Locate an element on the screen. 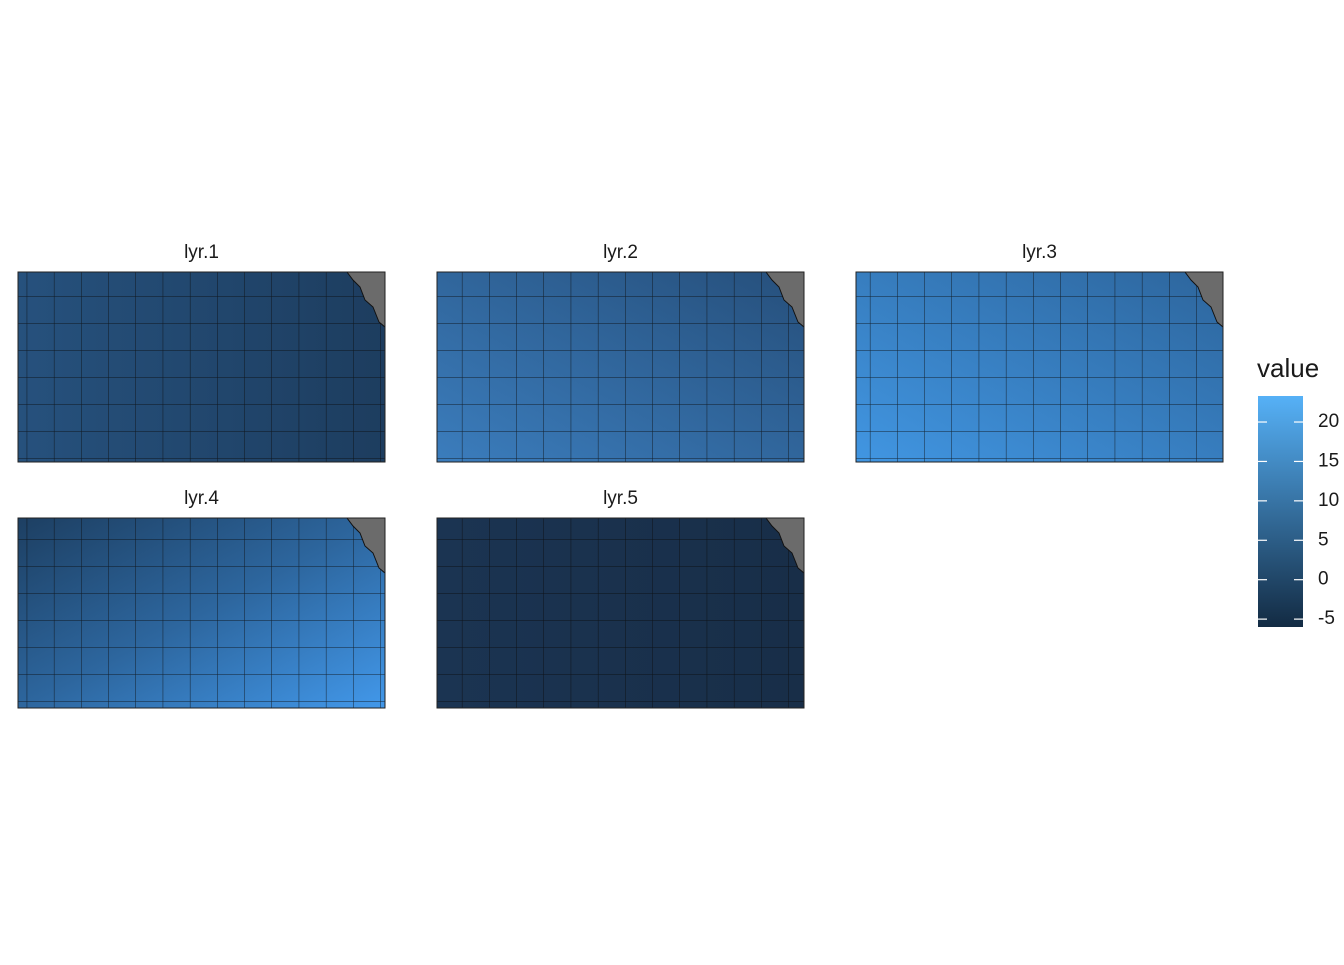 The height and width of the screenshot is (965, 1344). map-panel: lyr.3 is located at coordinates (1039, 352).